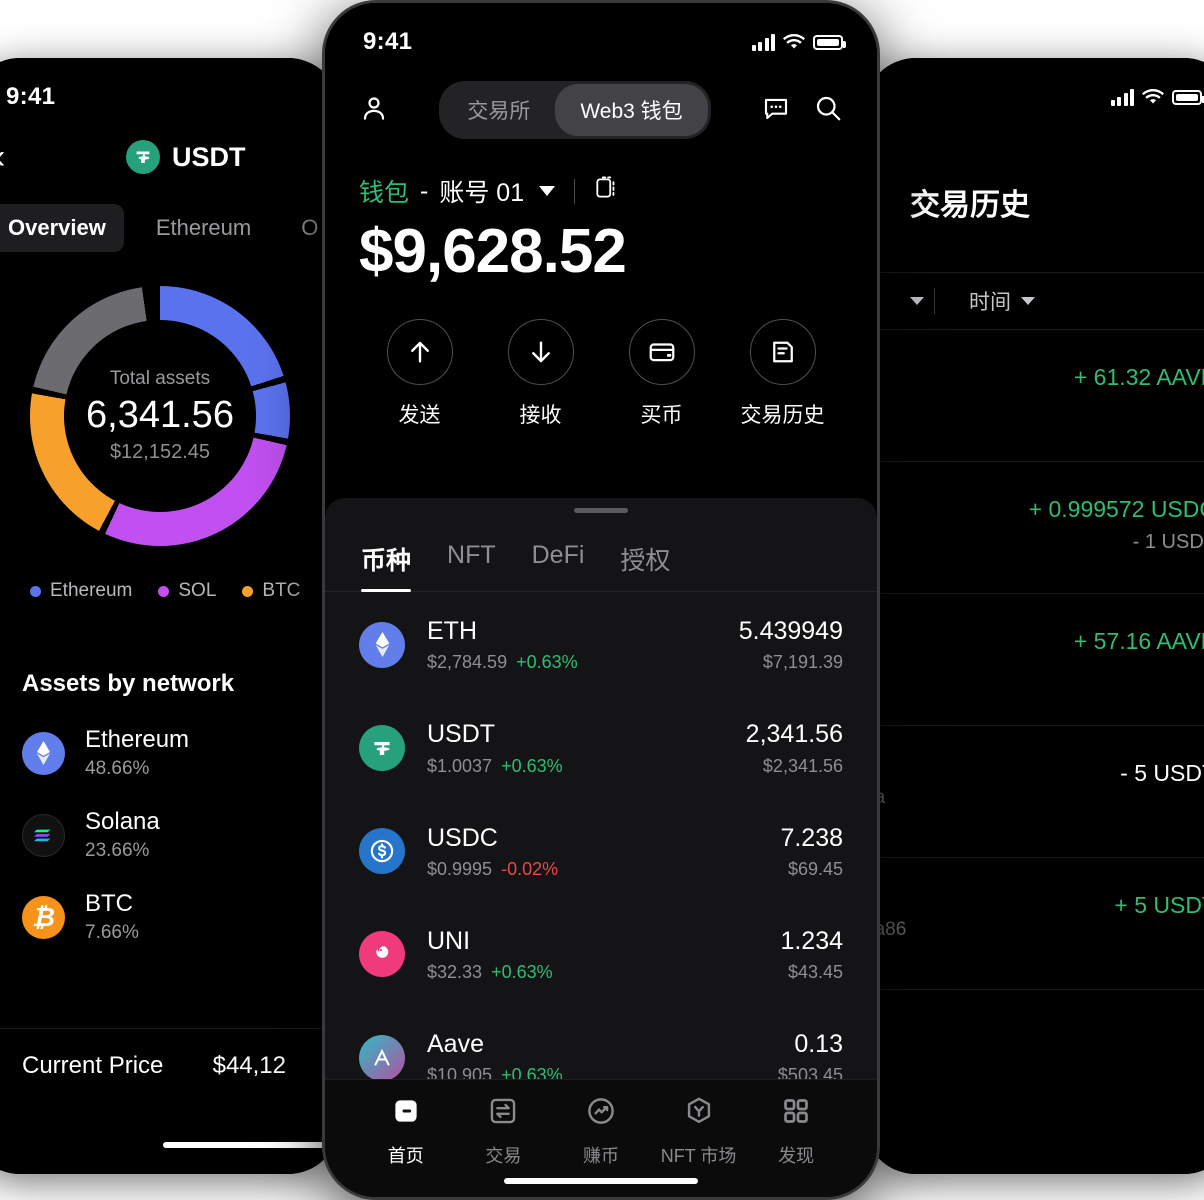  Describe the element at coordinates (1159, 905) in the screenshot. I see `transaction-amount: + 5 USDT` at that location.